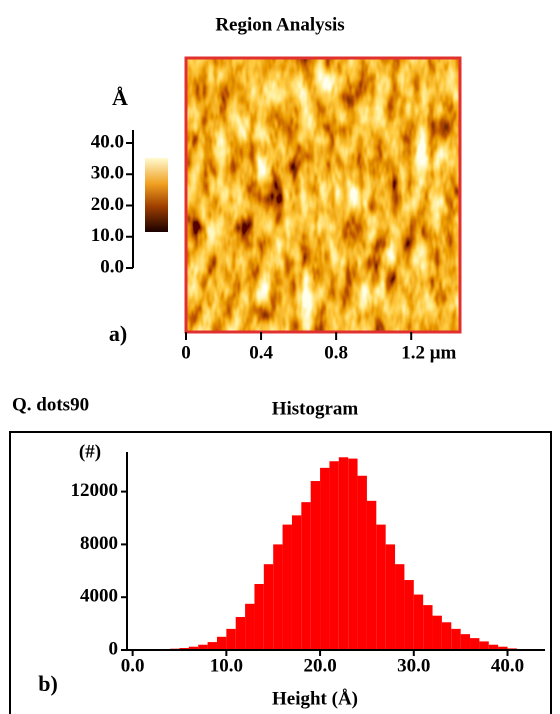  What do you see at coordinates (107, 235) in the screenshot?
I see `y-tick-label: 10.0` at bounding box center [107, 235].